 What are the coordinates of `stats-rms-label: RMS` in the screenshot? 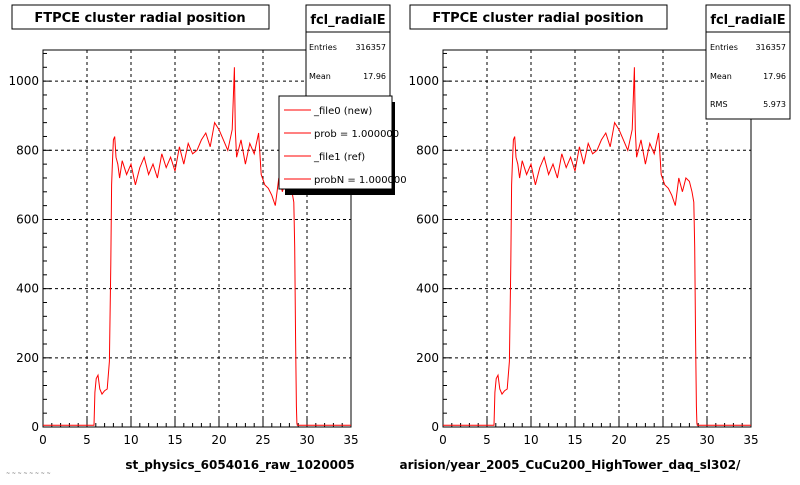 It's located at (719, 104).